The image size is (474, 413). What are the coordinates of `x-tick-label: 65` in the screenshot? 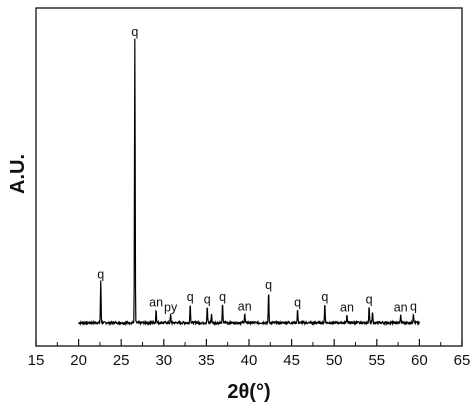 It's located at (462, 360).